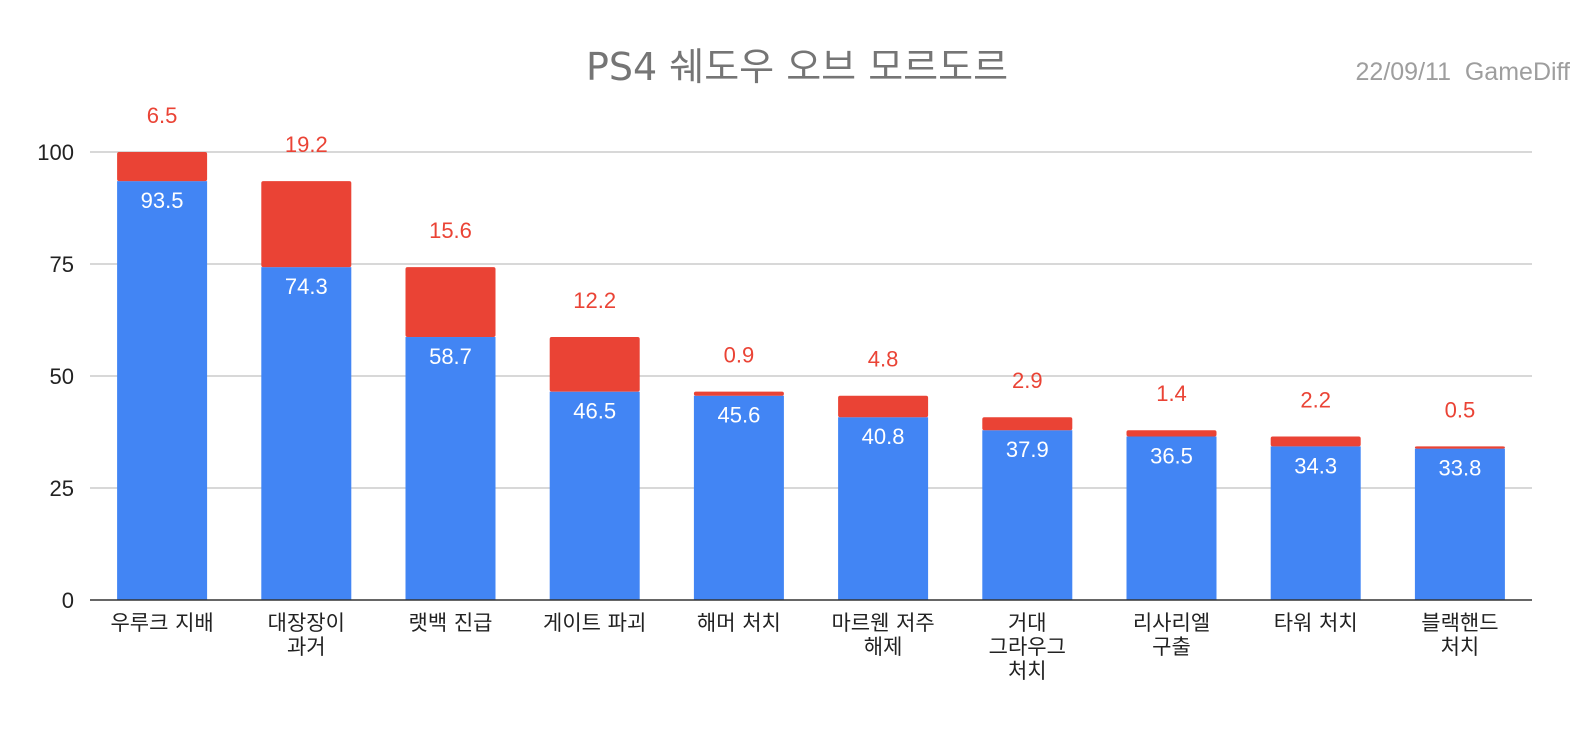  Describe the element at coordinates (1459, 468) in the screenshot. I see `data-label-base: 33.8` at that location.